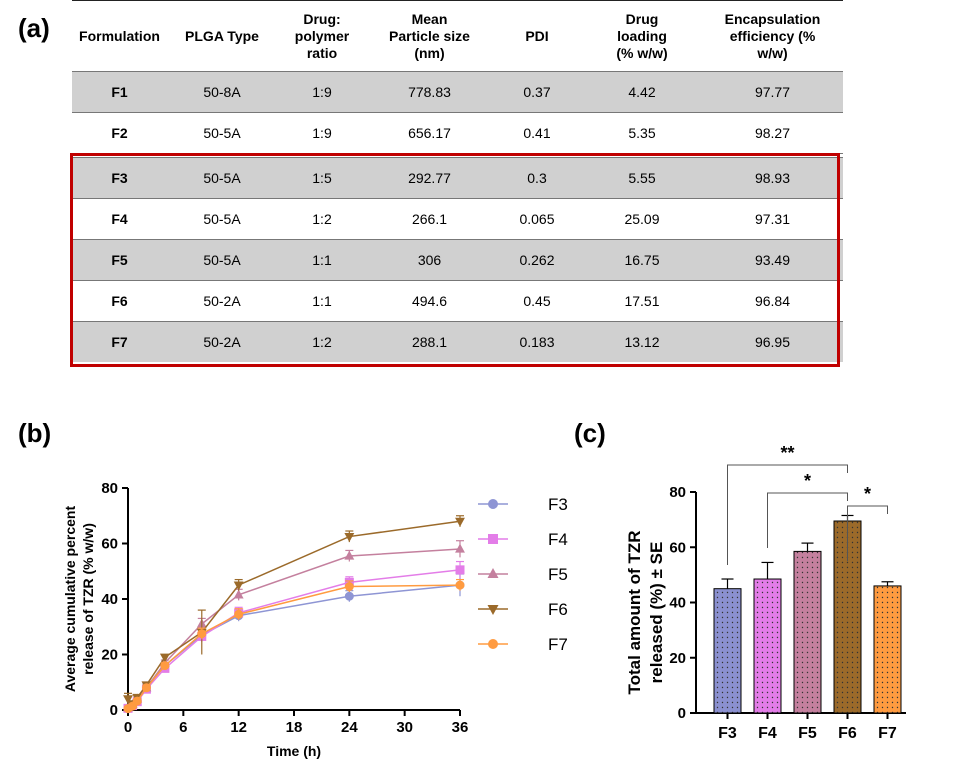 Image resolution: width=977 pixels, height=782 pixels. I want to click on series-line-f3, so click(294, 647).